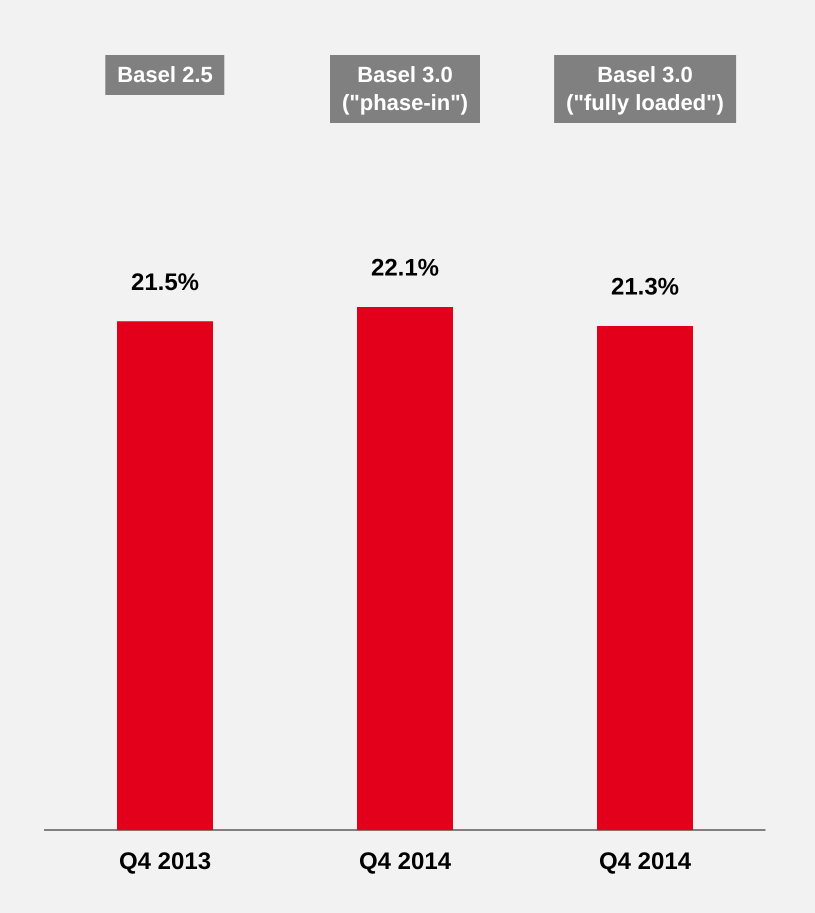 Image resolution: width=815 pixels, height=913 pixels. What do you see at coordinates (165, 75) in the screenshot?
I see `text: Basel 2.5` at bounding box center [165, 75].